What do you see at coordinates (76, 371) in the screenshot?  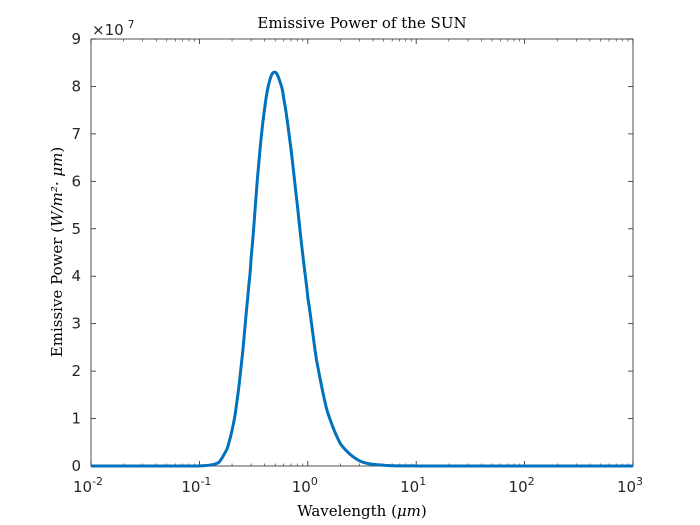 I see `y-tick-label: 2` at bounding box center [76, 371].